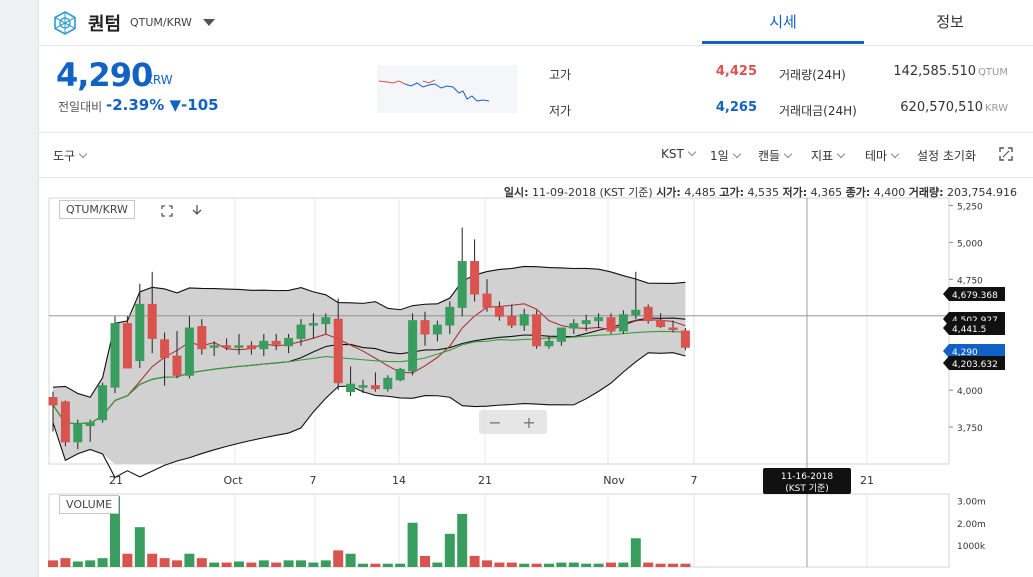  What do you see at coordinates (812, 75) in the screenshot?
I see `volume-24h-label: 거래량(24H)` at bounding box center [812, 75].